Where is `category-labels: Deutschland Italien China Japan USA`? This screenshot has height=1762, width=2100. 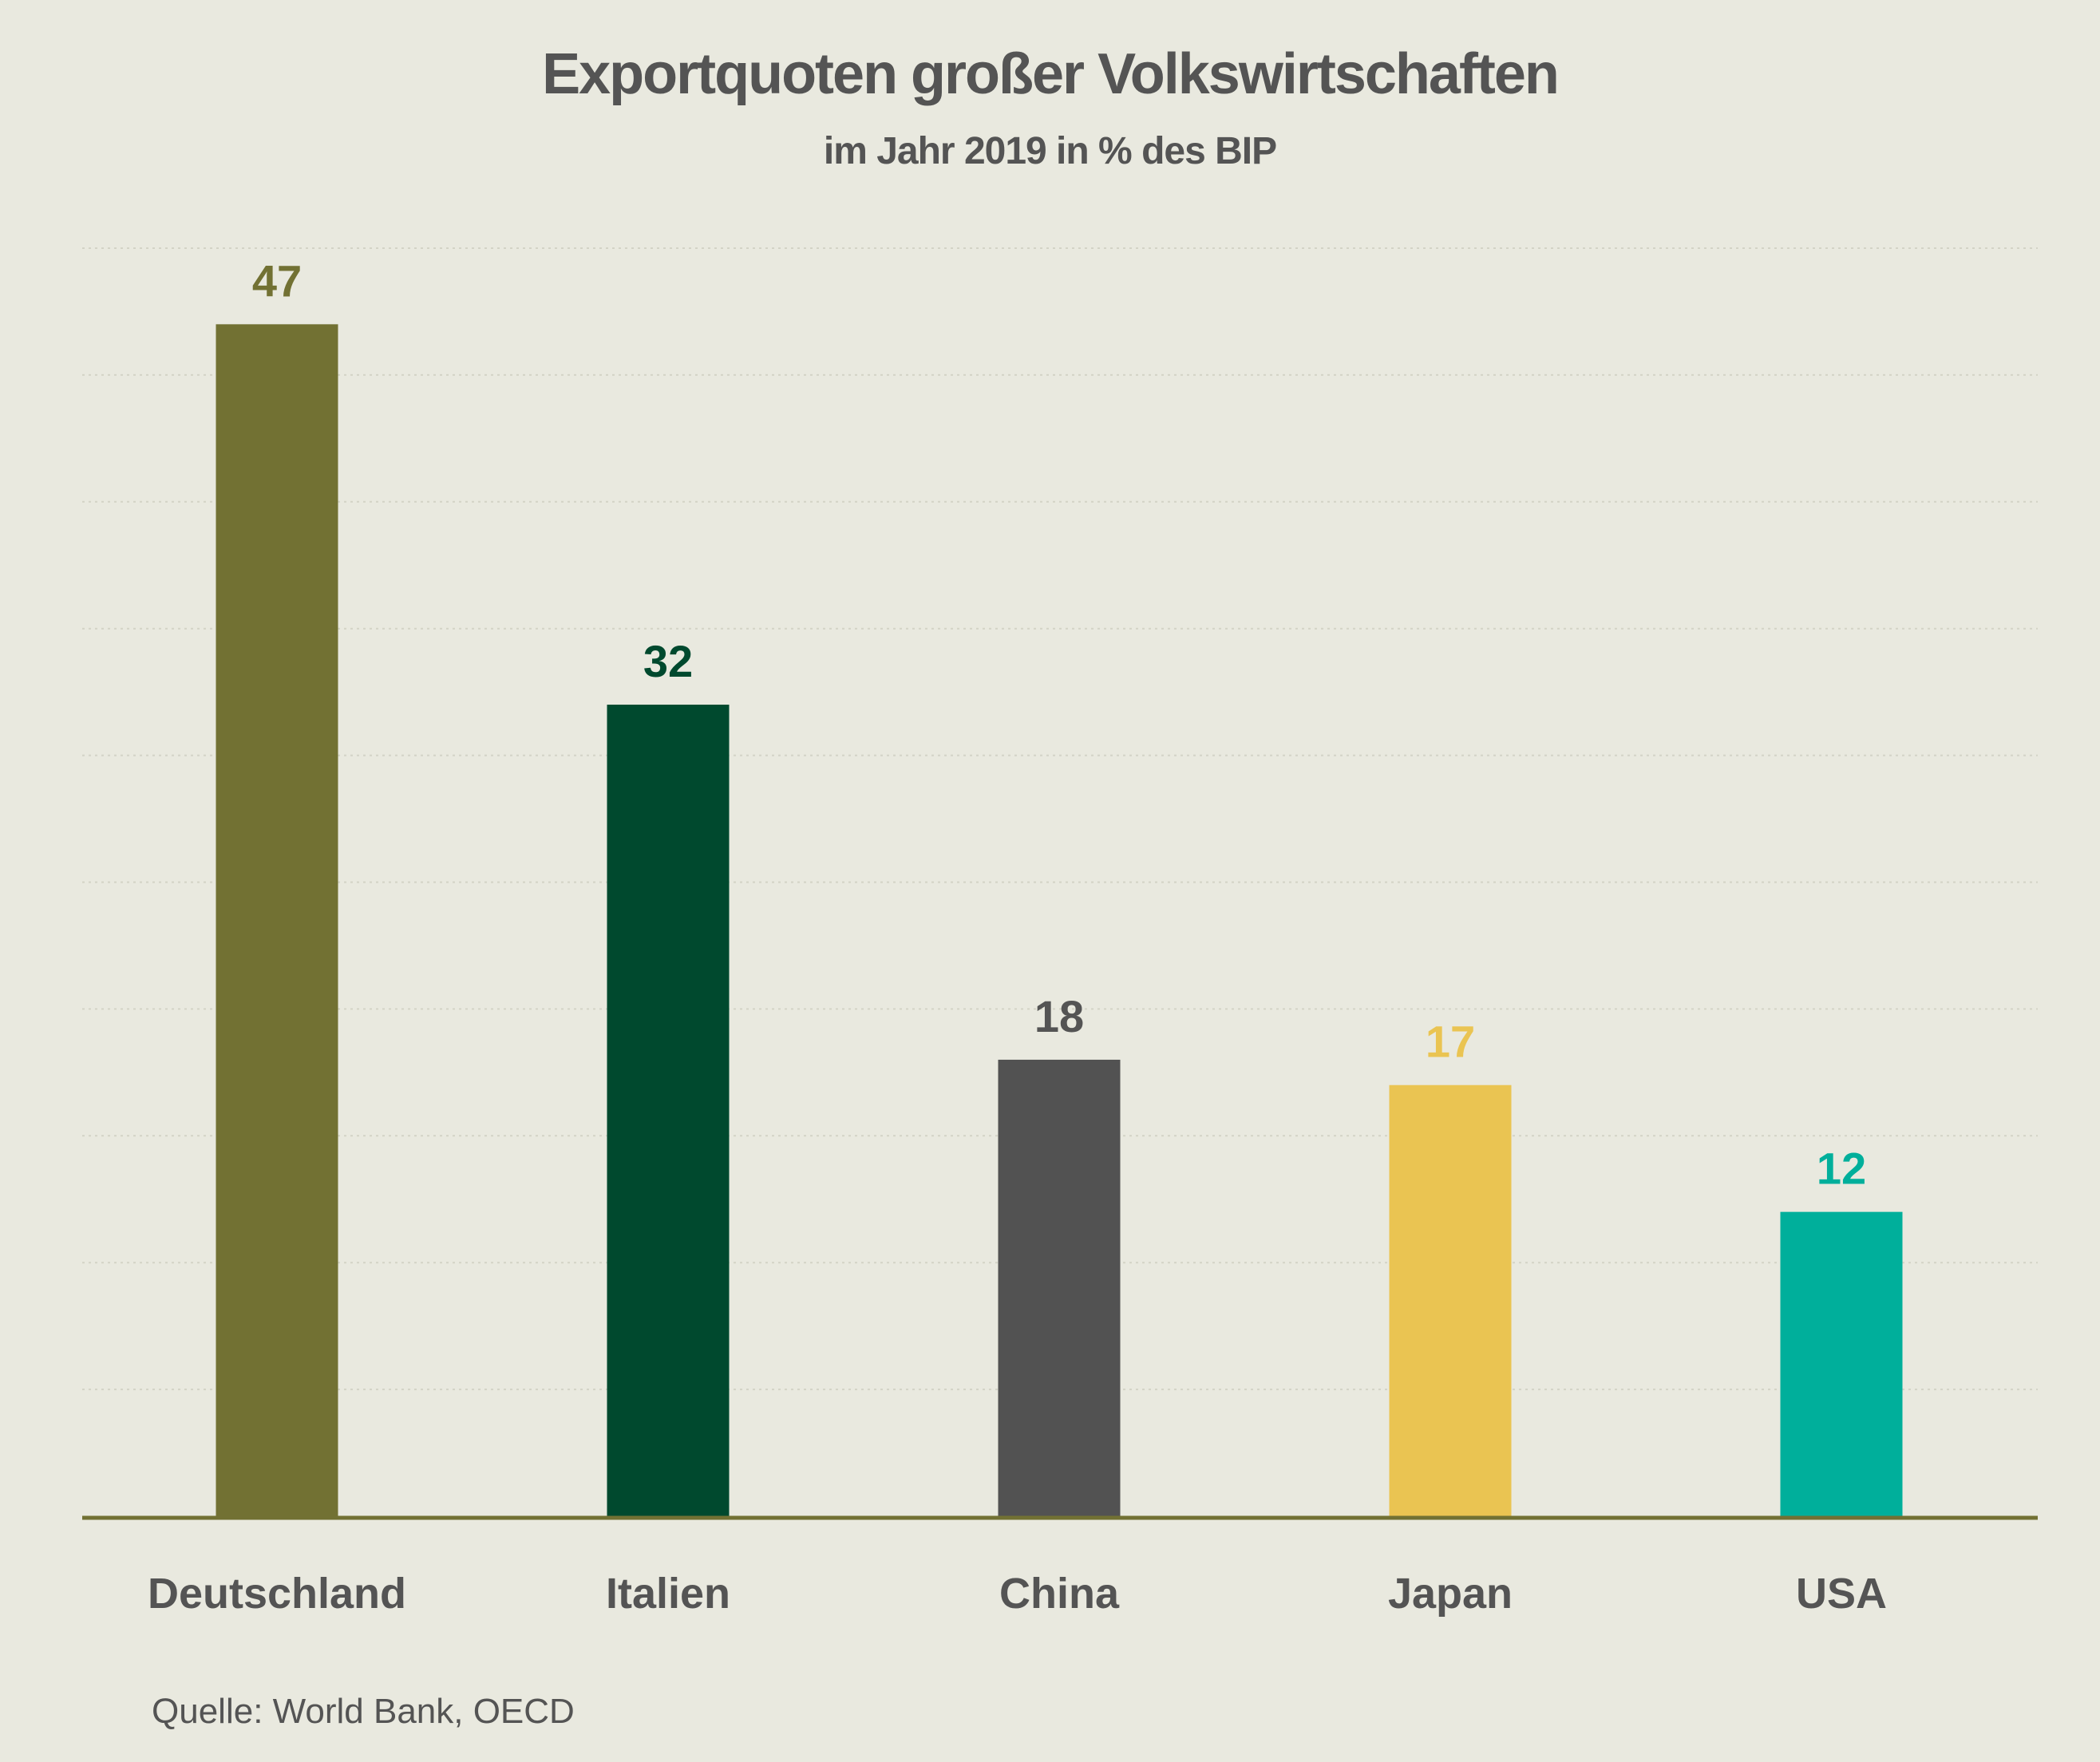 category-labels: Deutschland Italien China Japan USA is located at coordinates (1017, 1594).